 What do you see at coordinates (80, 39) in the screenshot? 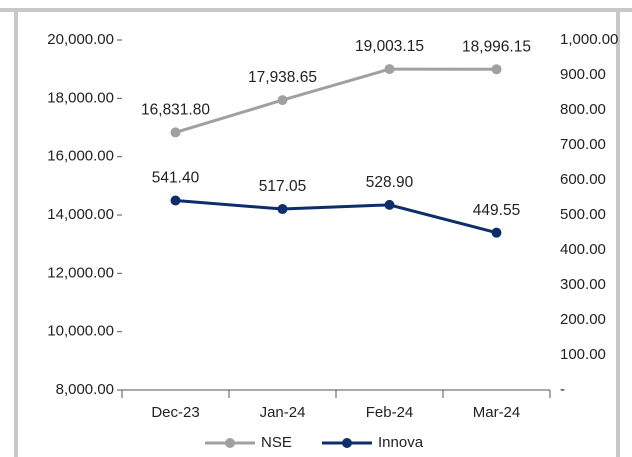
I see `y-tick-label: 20,000.00` at bounding box center [80, 39].